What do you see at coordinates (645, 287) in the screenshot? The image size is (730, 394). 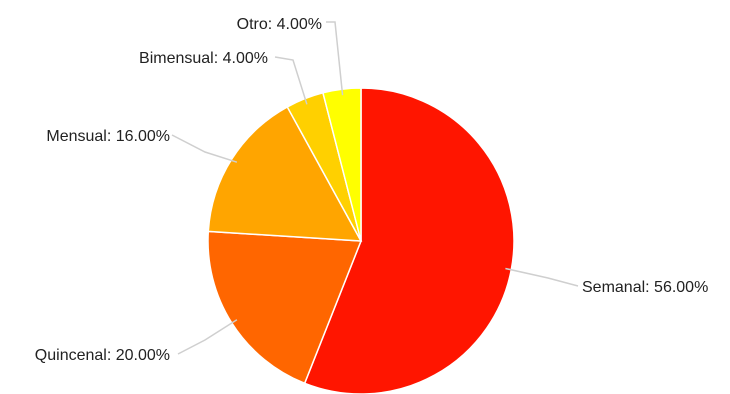 I see `slice-label-semanal: Semanal: 56.00%` at bounding box center [645, 287].